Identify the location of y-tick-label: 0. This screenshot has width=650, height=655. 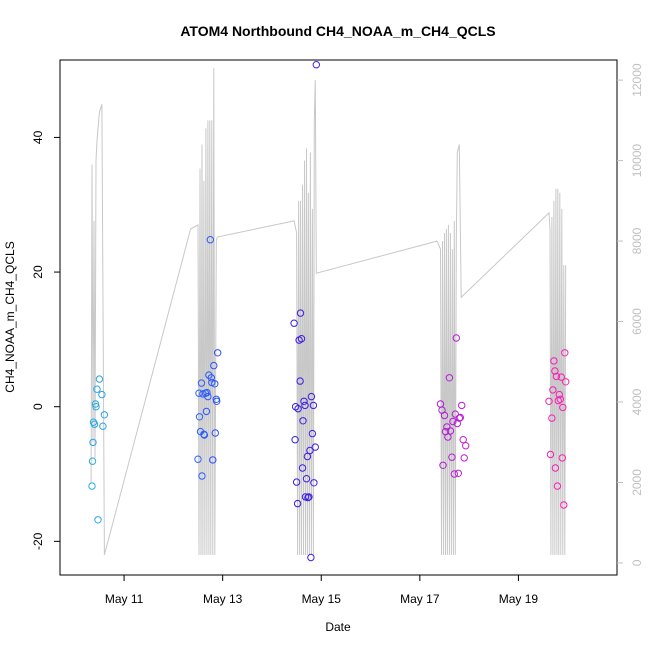
(38, 406).